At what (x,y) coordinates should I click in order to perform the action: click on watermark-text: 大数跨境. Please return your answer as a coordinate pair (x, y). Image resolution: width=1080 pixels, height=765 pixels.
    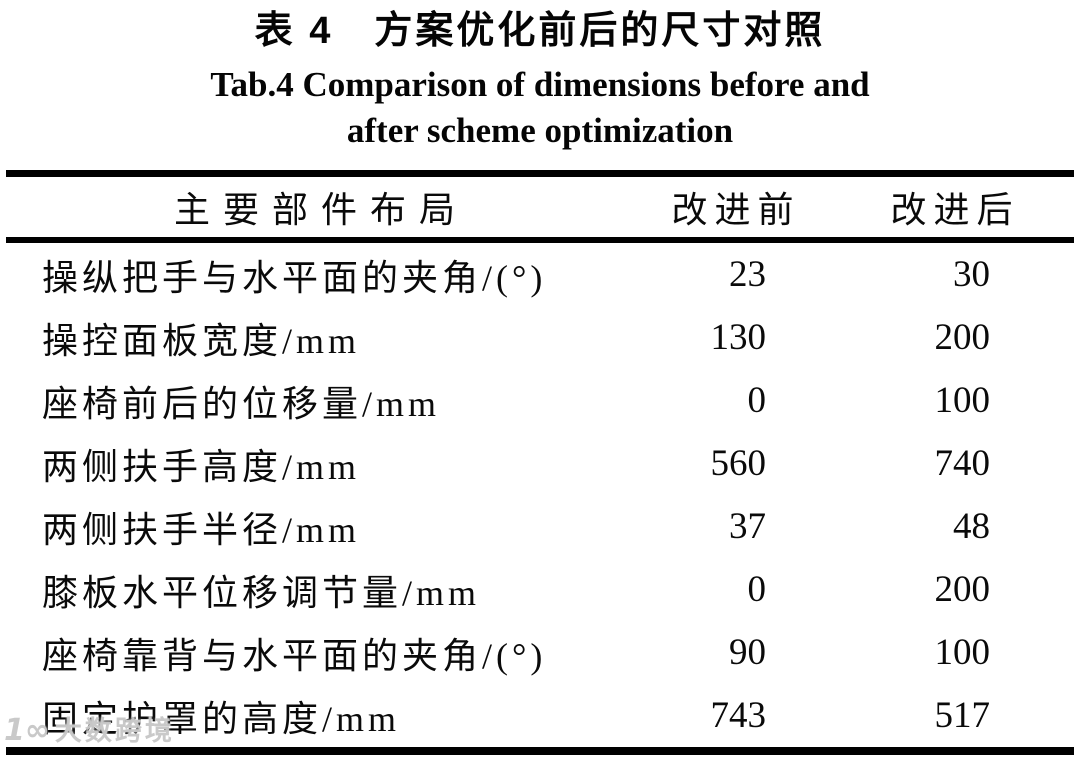
    Looking at the image, I should click on (114, 731).